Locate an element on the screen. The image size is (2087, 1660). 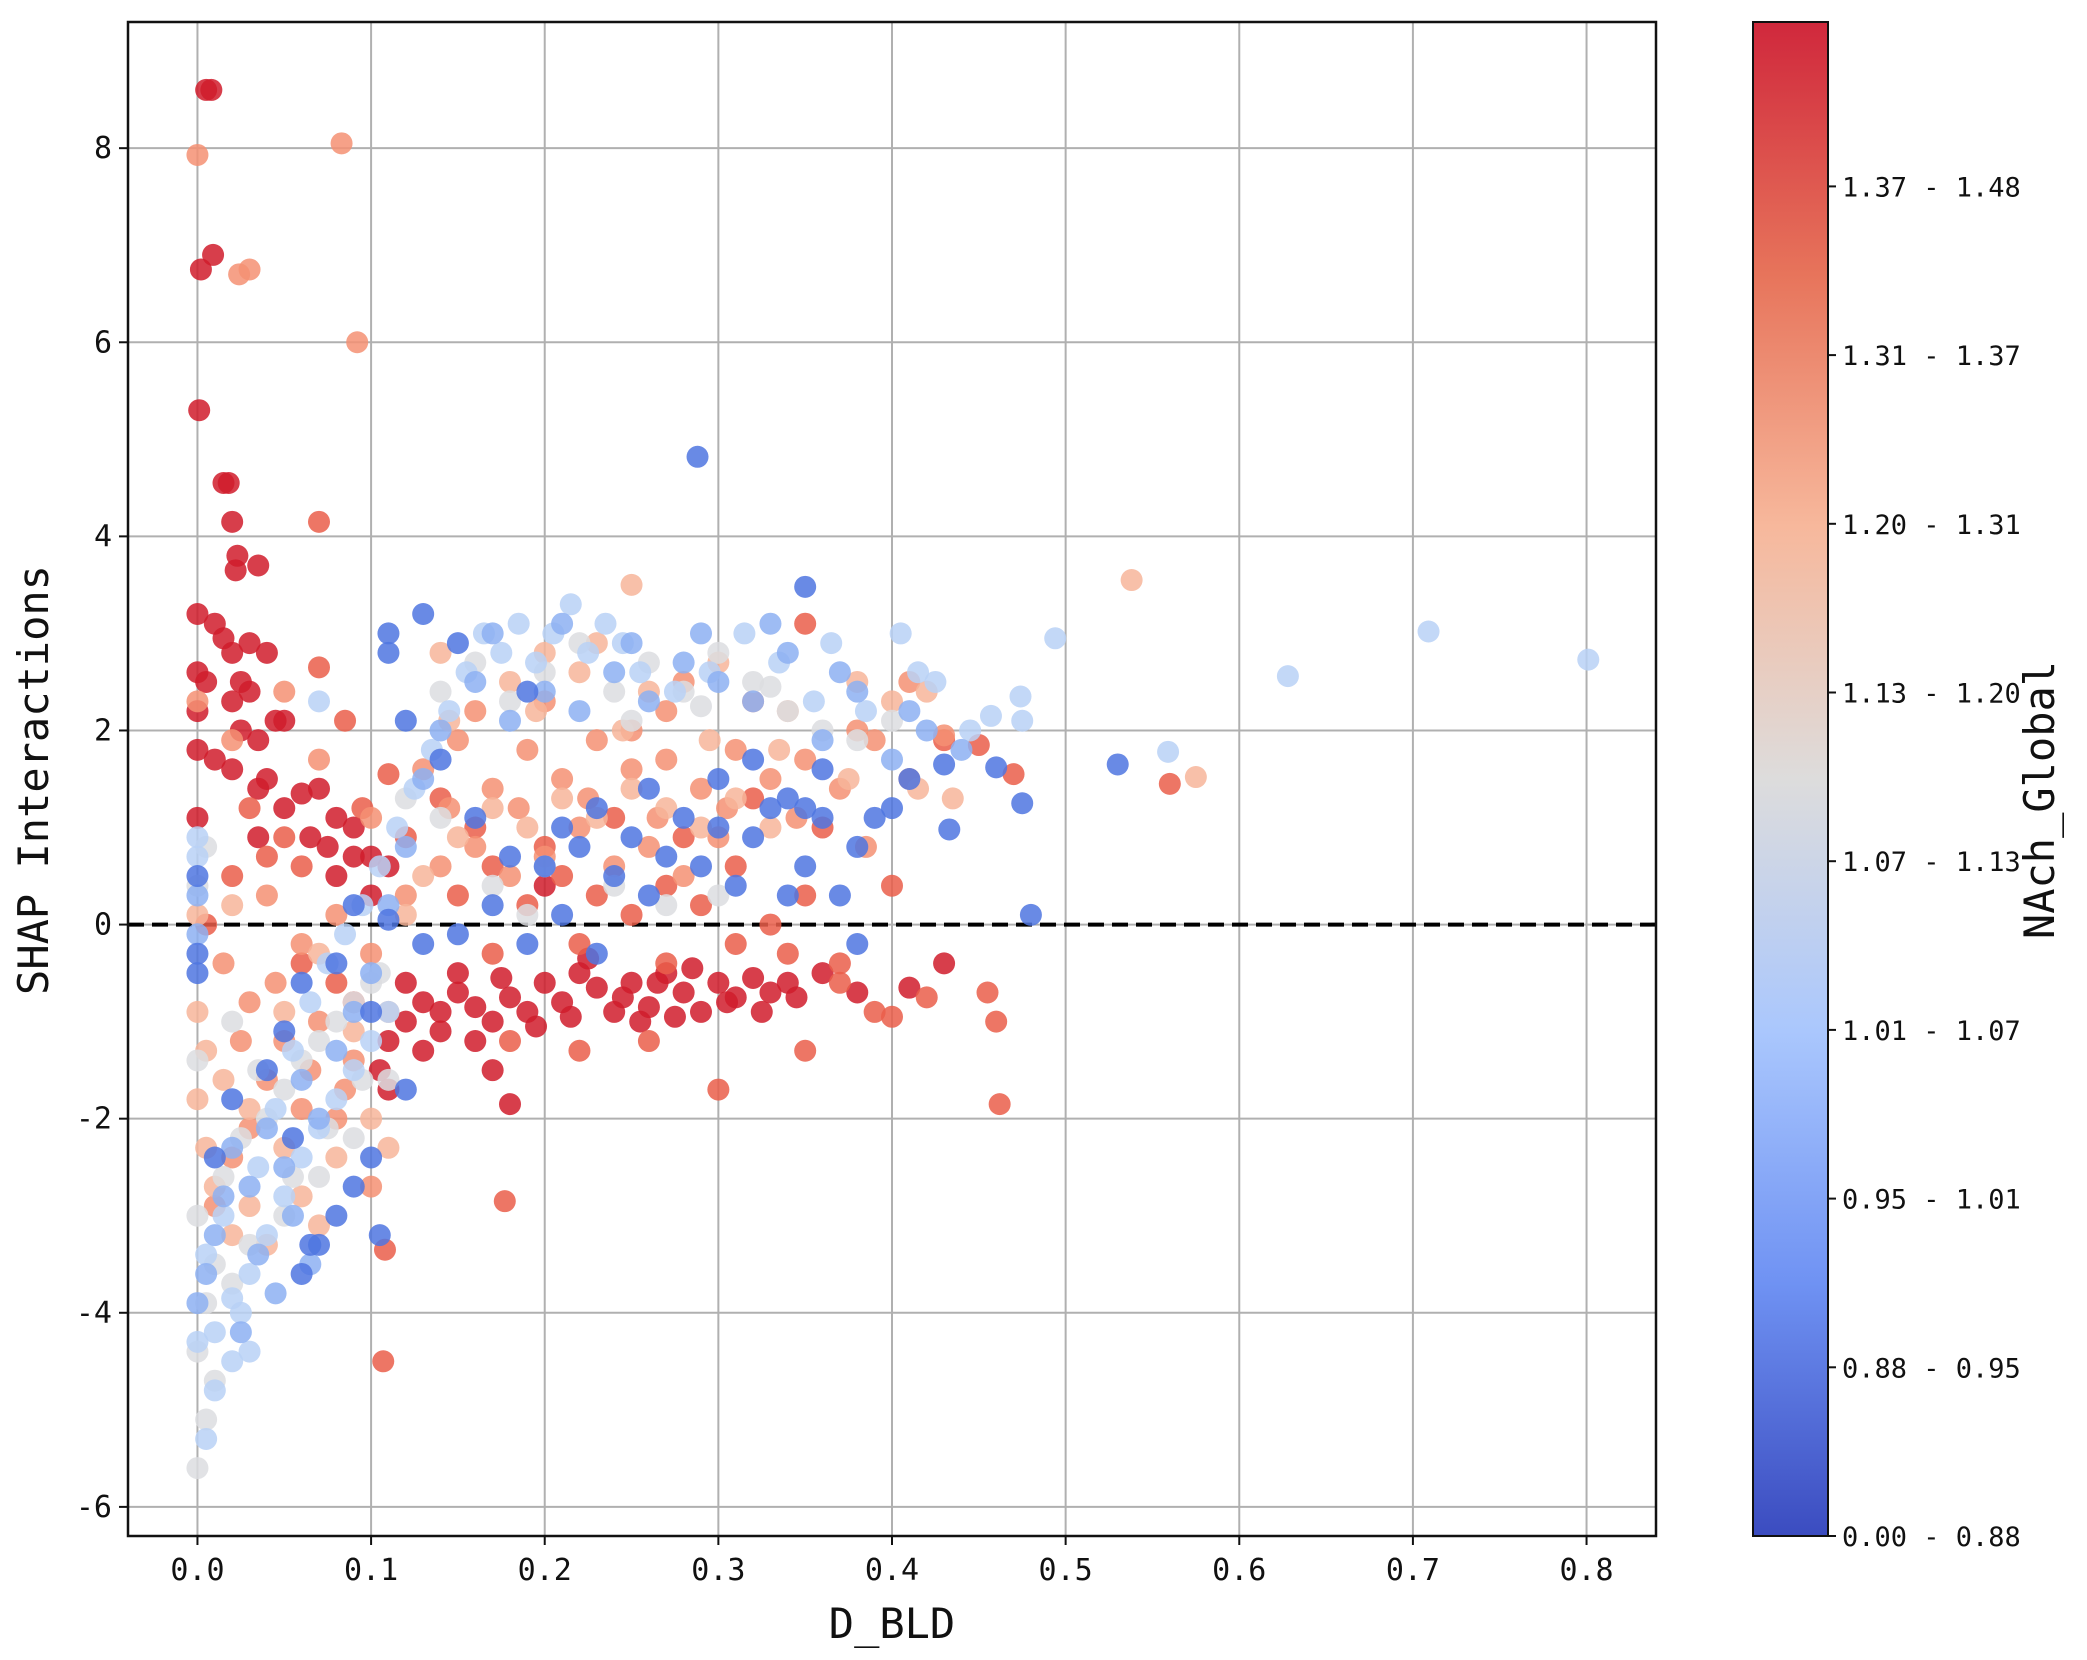
x-tick-label: 0.4 is located at coordinates (892, 1570).